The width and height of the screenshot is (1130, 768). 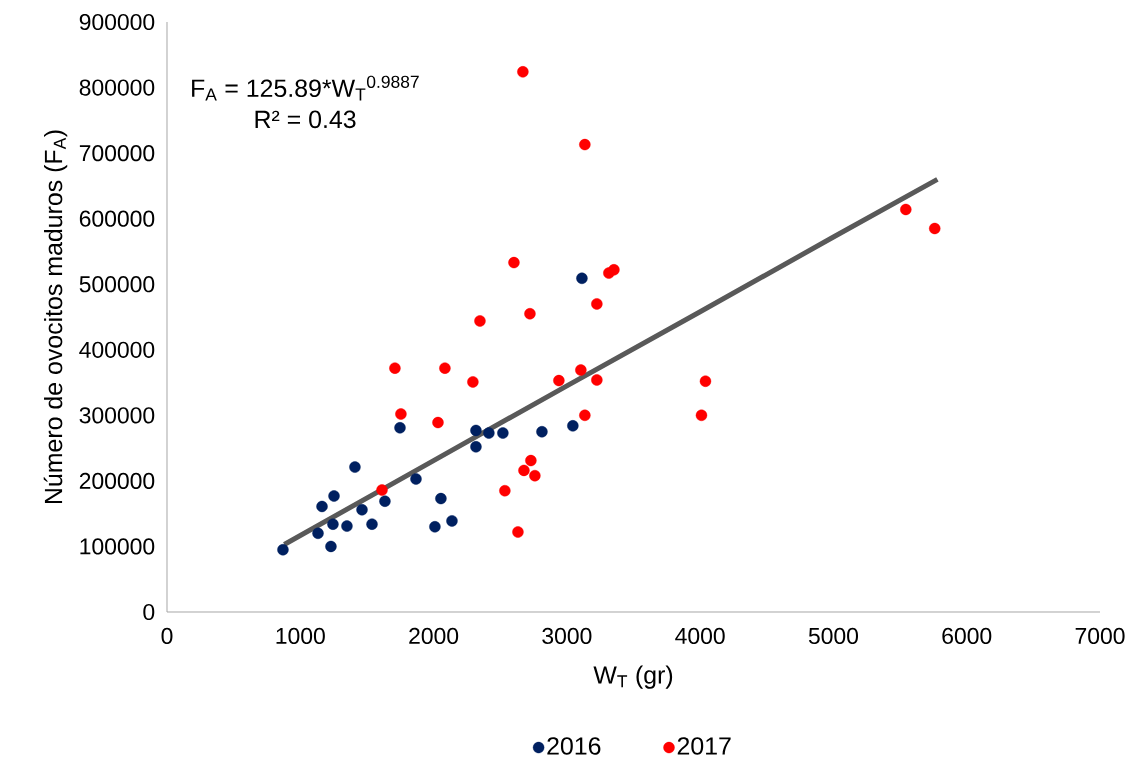 What do you see at coordinates (700, 636) in the screenshot?
I see `x-tick-label: 4000` at bounding box center [700, 636].